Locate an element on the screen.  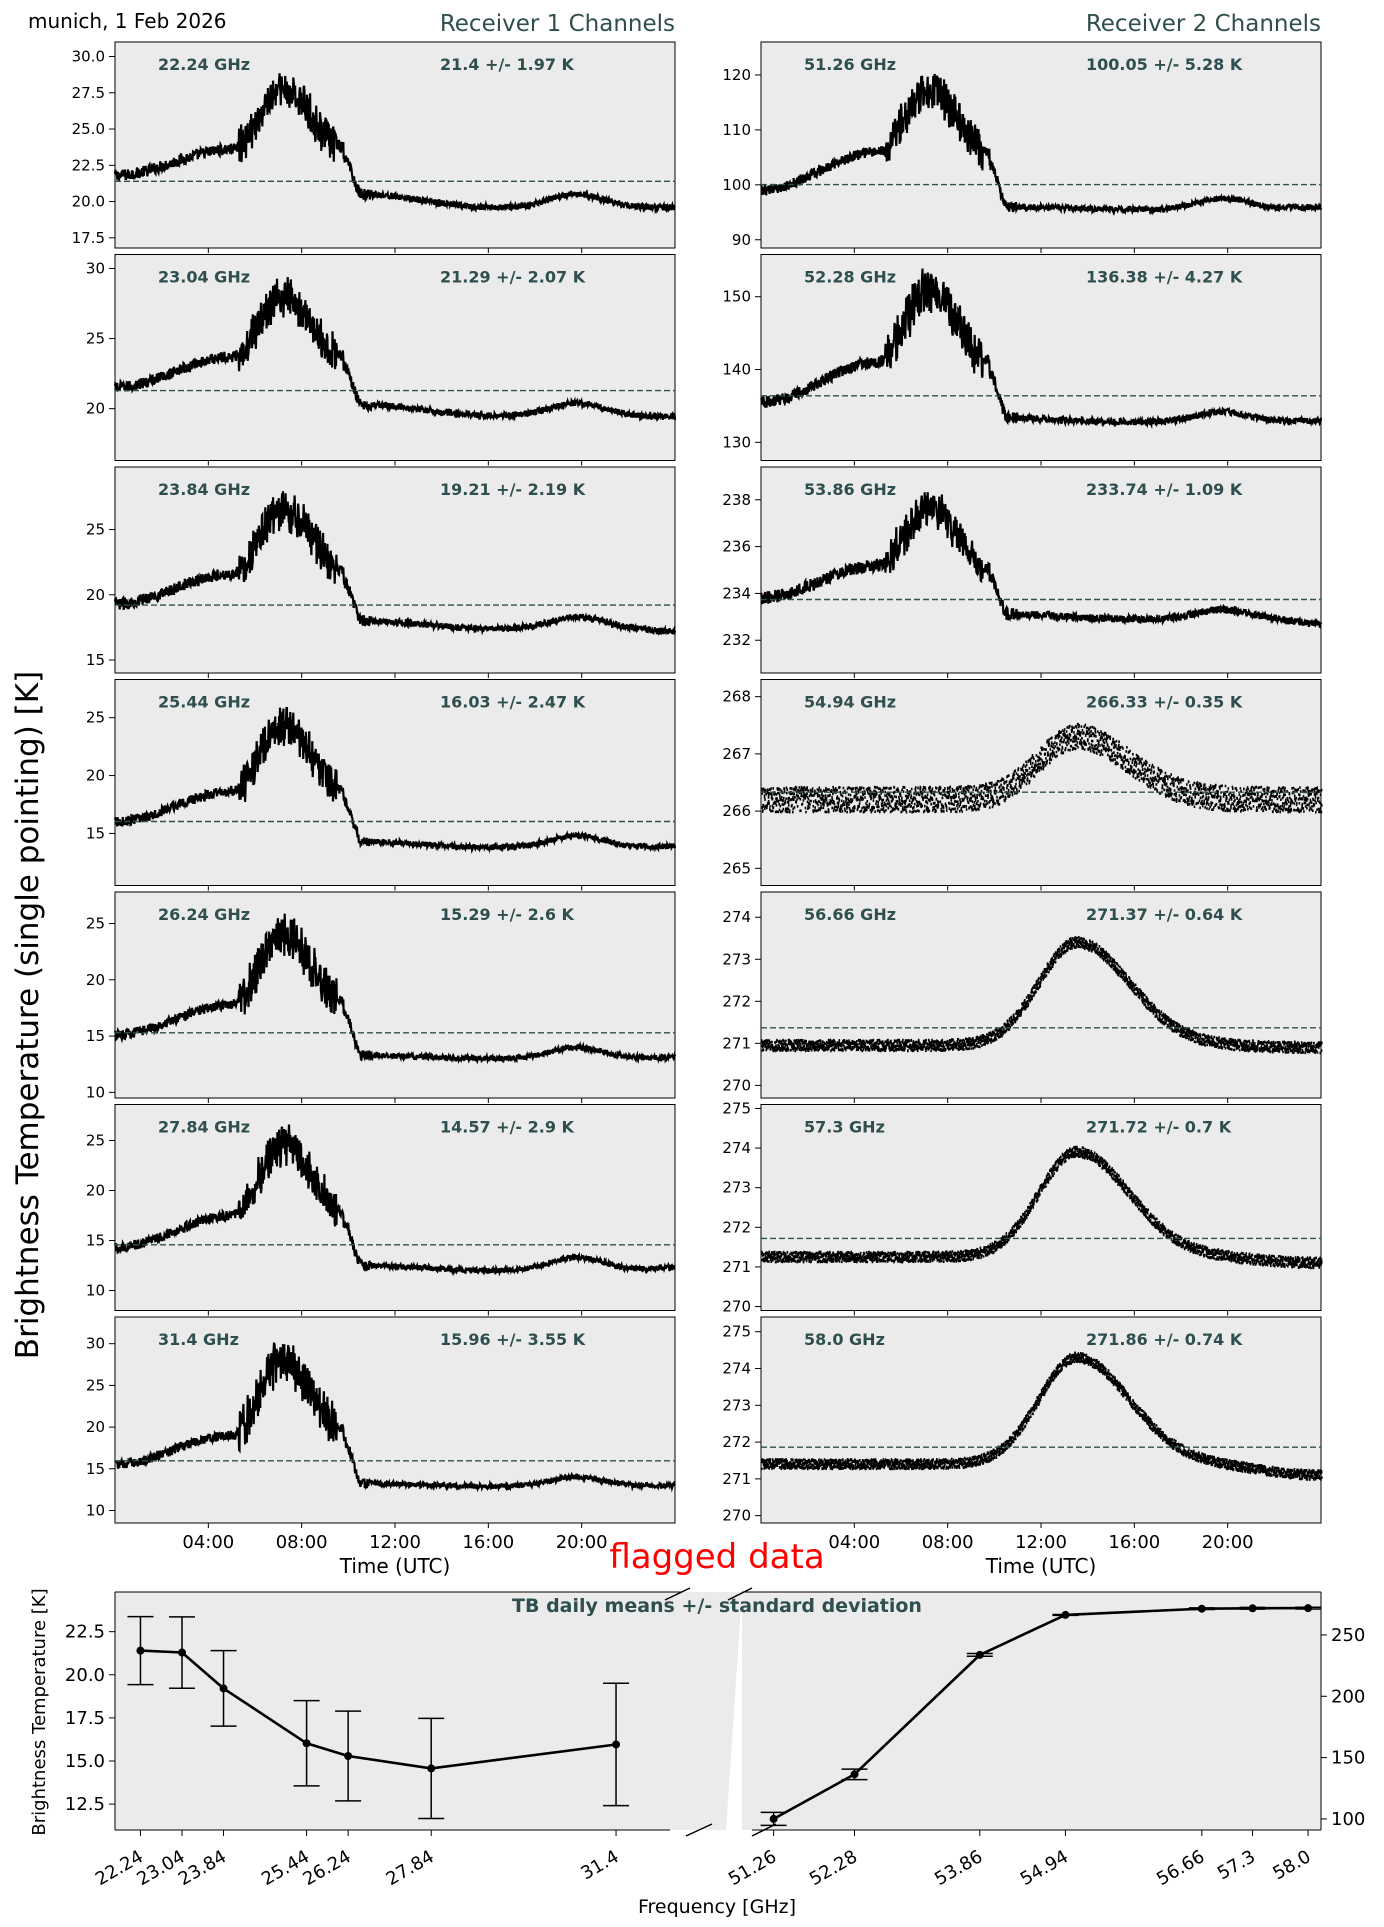
channel-frequency-label: 53.86 GHz is located at coordinates (850, 489).